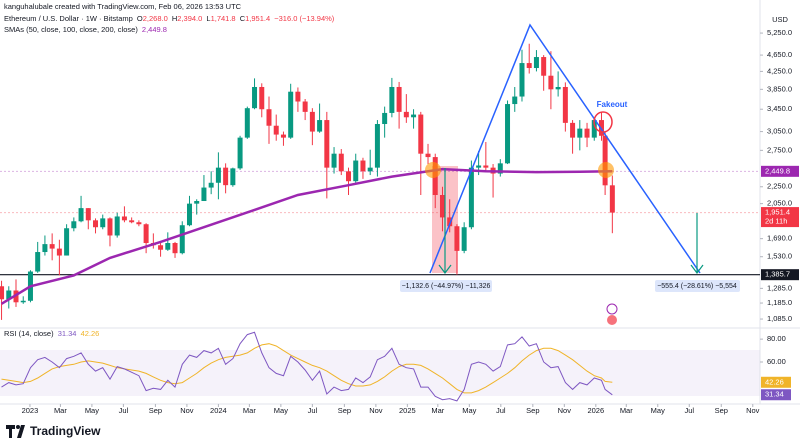  Describe the element at coordinates (779, 70) in the screenshot. I see `y-tick-label: 4,250.0` at that location.